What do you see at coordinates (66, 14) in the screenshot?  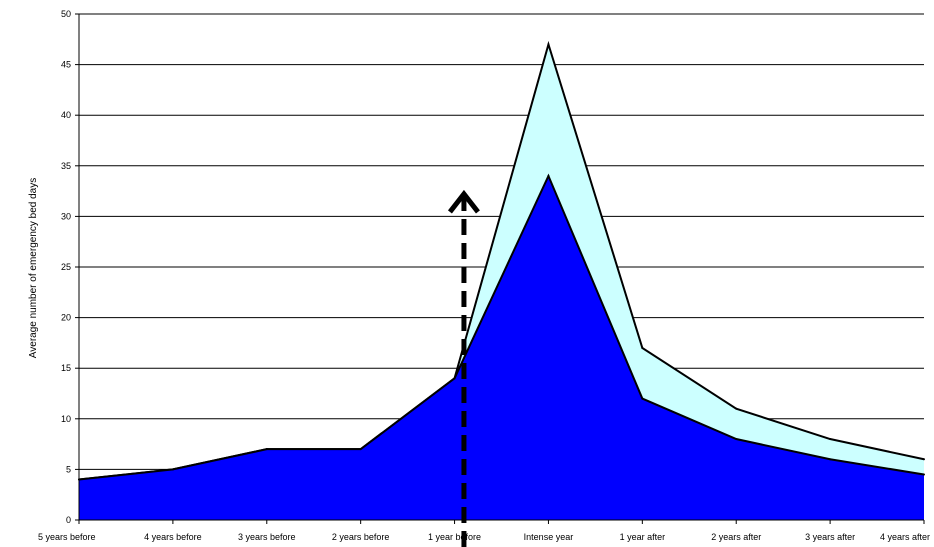 I see `y-tick-50: 50` at bounding box center [66, 14].